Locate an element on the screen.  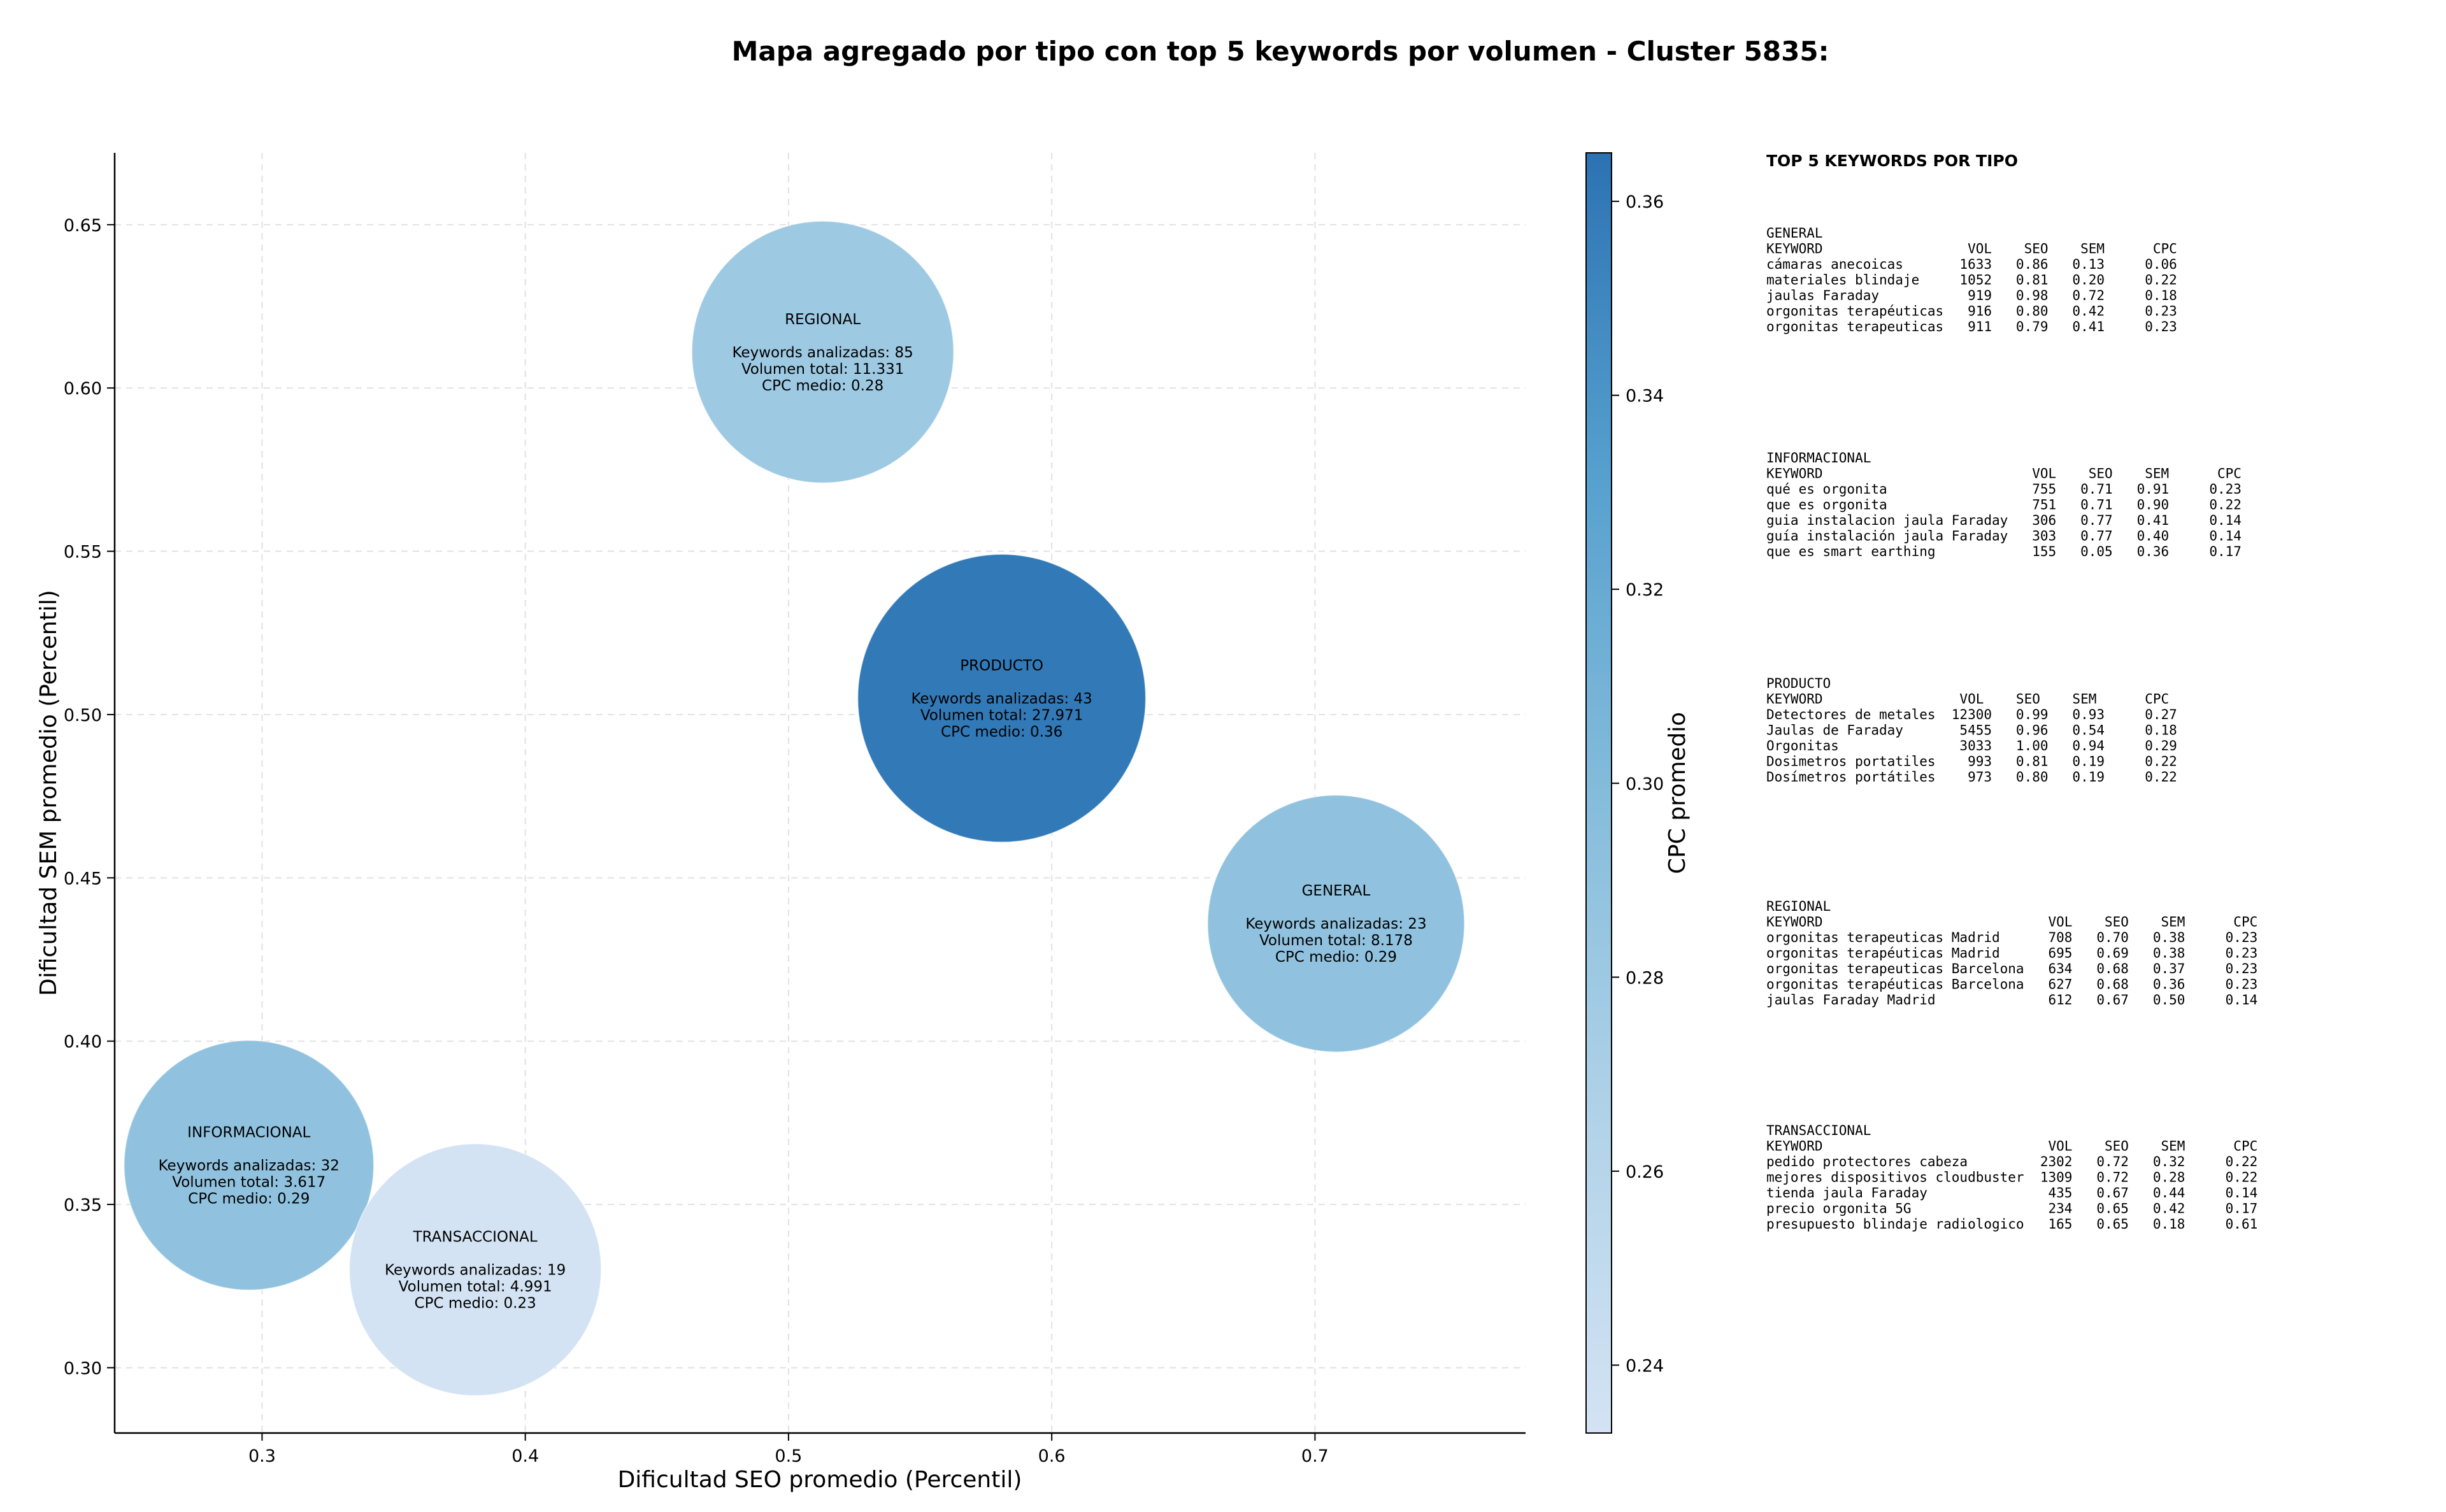
colorbar-tick-label: 0.24 is located at coordinates (1645, 1366).